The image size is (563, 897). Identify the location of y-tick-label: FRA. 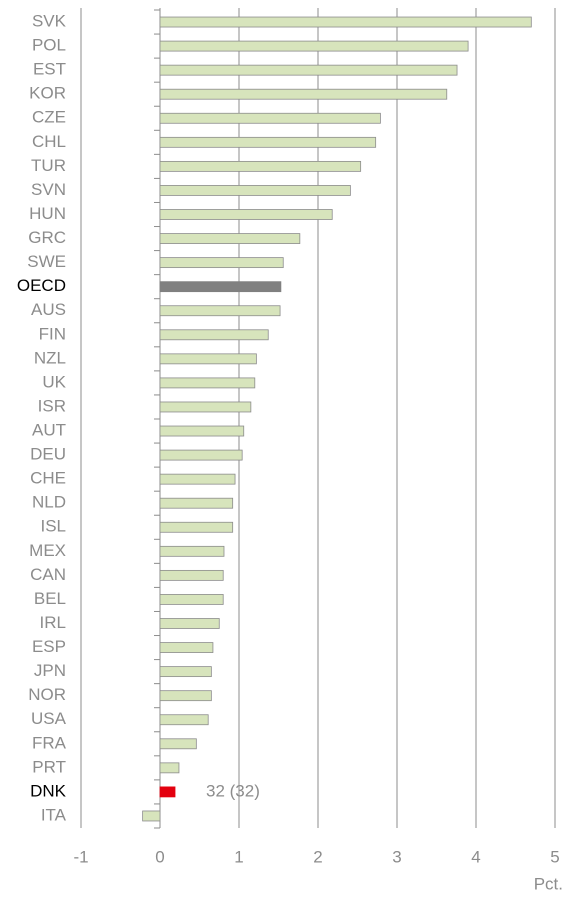
(49, 742).